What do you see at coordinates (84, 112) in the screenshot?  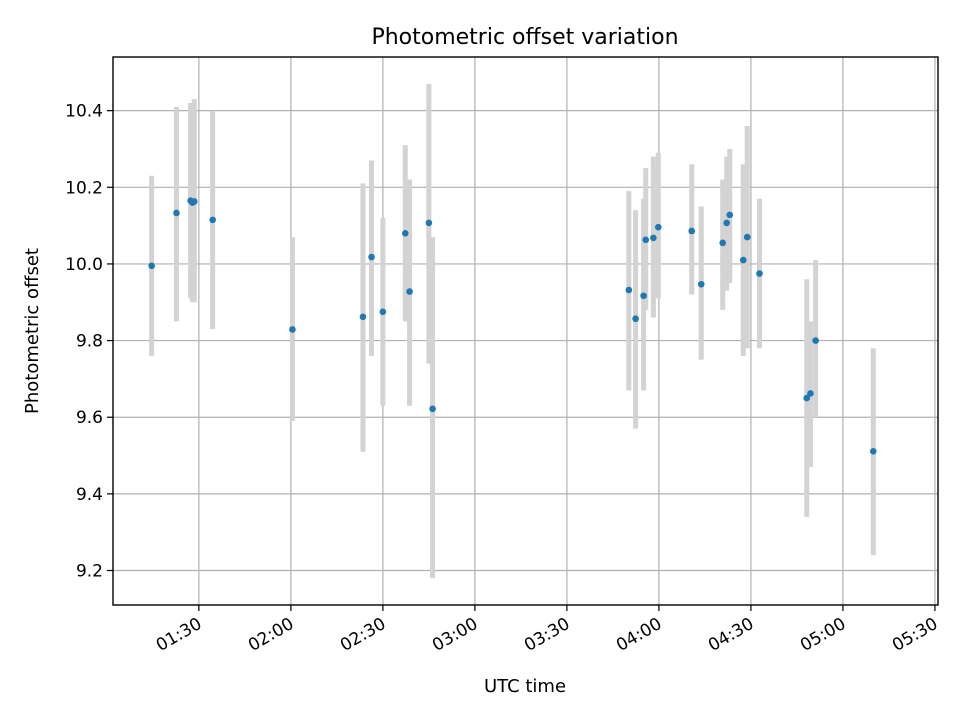 I see `y-tick-label: 10.4` at bounding box center [84, 112].